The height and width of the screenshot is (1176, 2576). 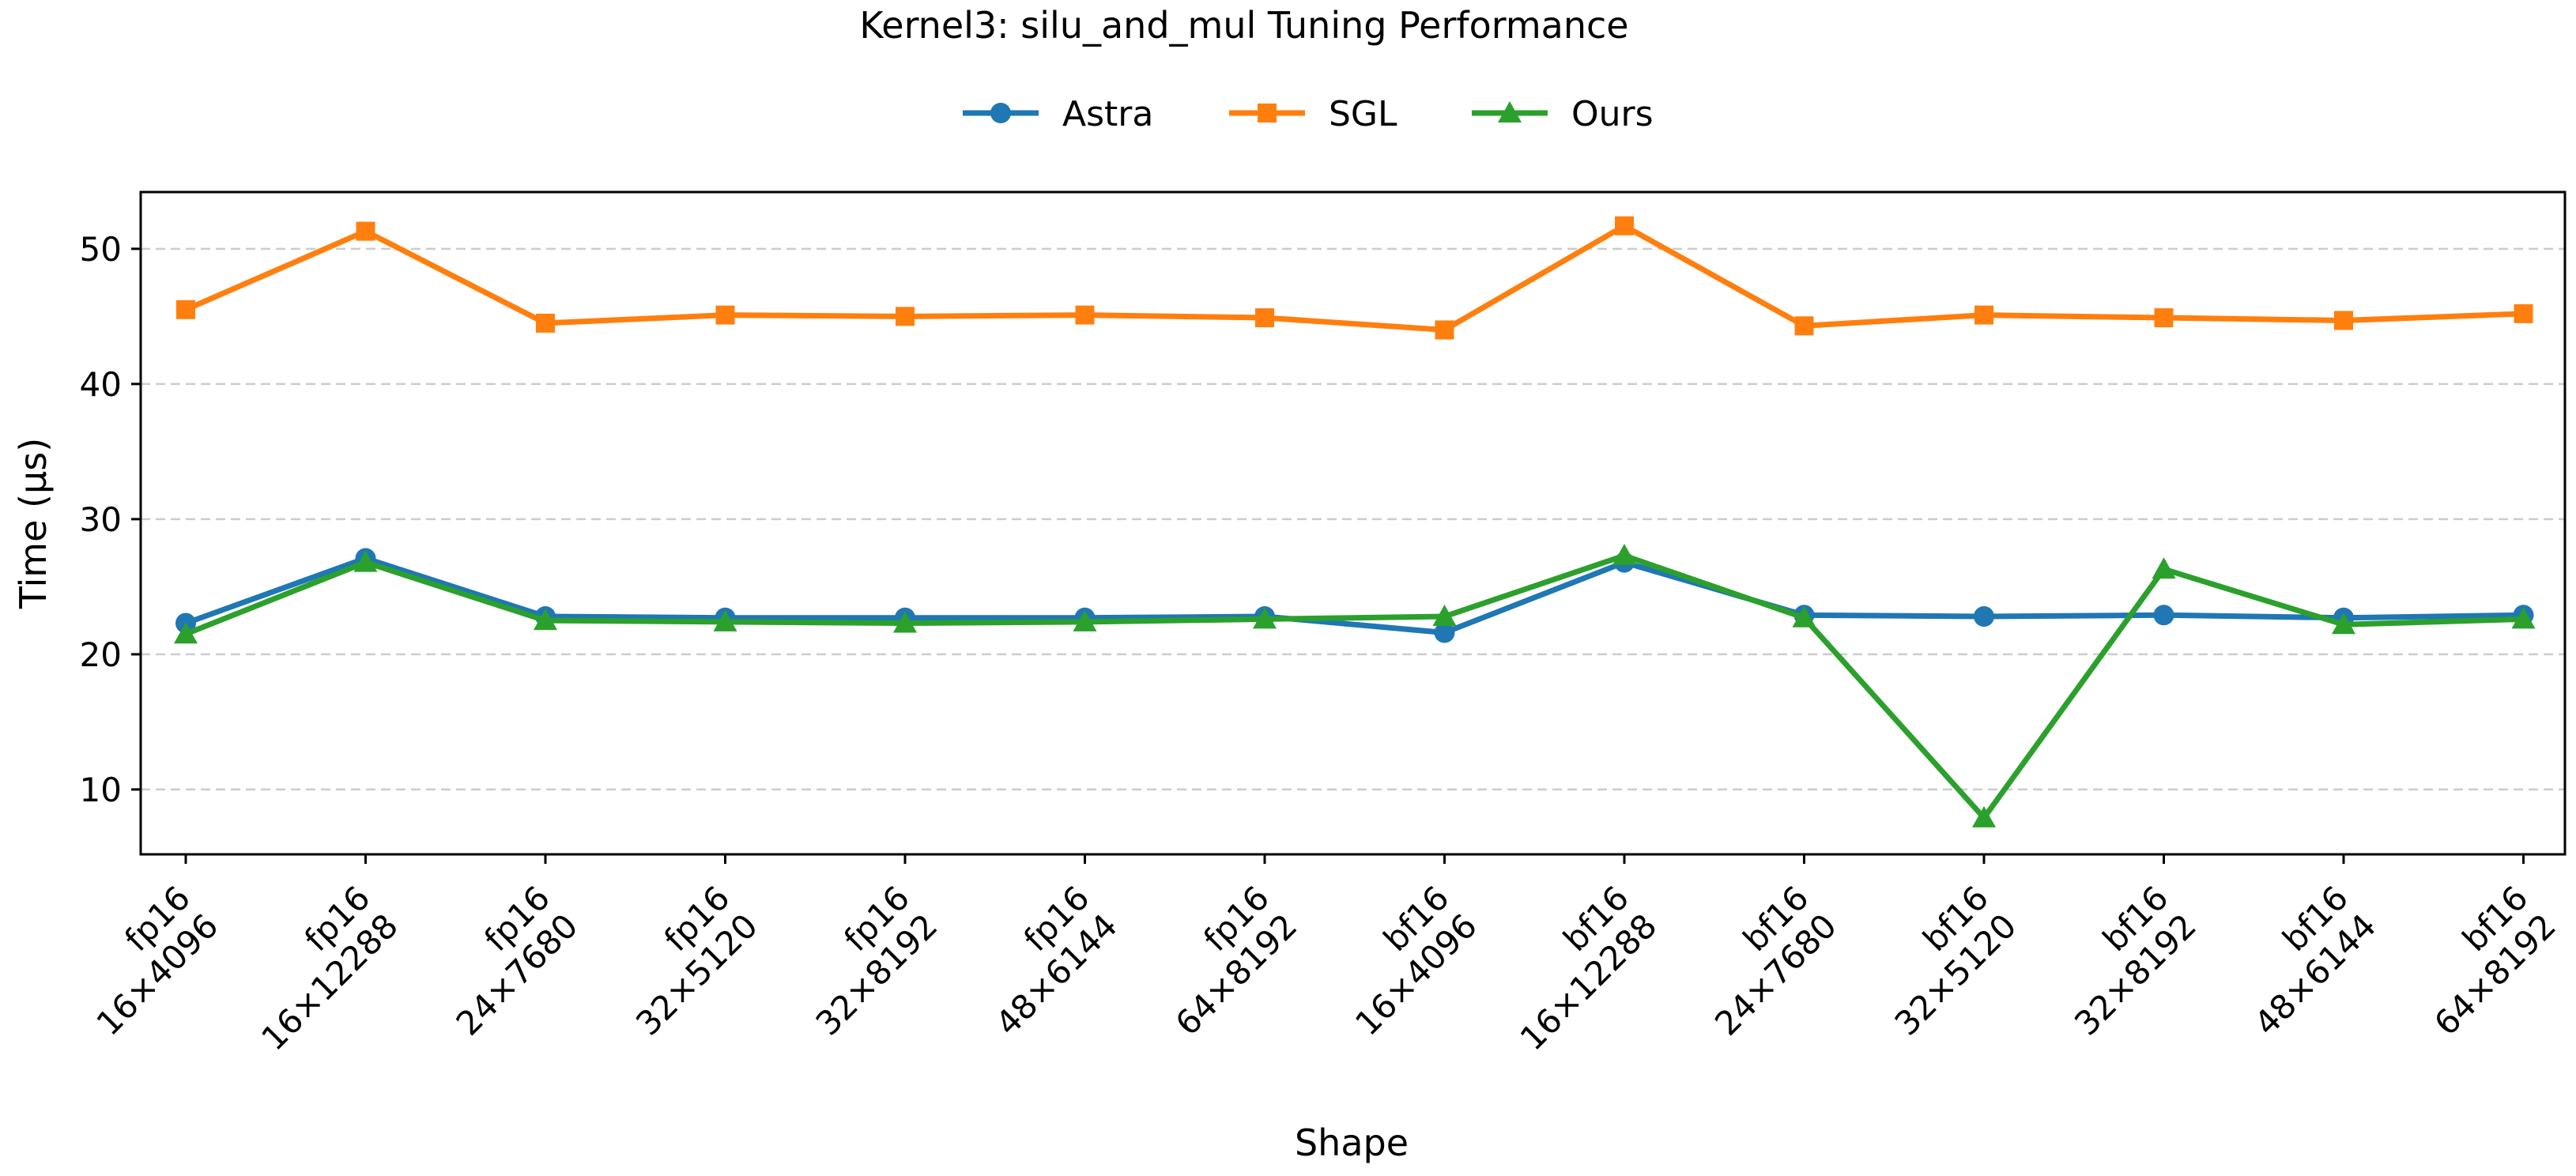 What do you see at coordinates (1243, 25) in the screenshot?
I see `chart-title: Kernel3: silu_and_mul Tuning Performance` at bounding box center [1243, 25].